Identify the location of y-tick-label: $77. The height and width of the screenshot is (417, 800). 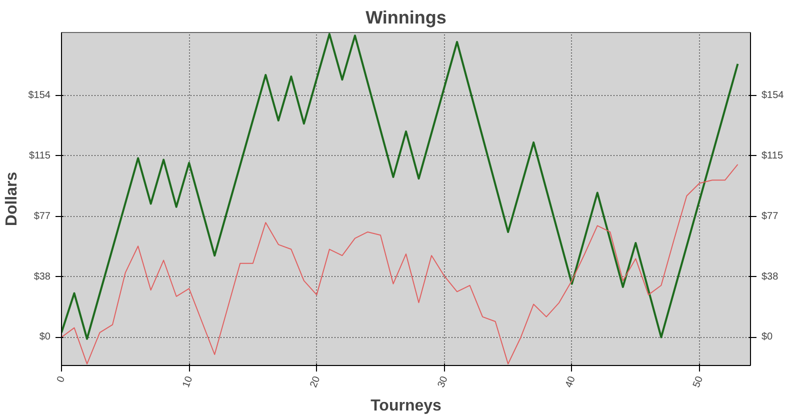
(42, 216).